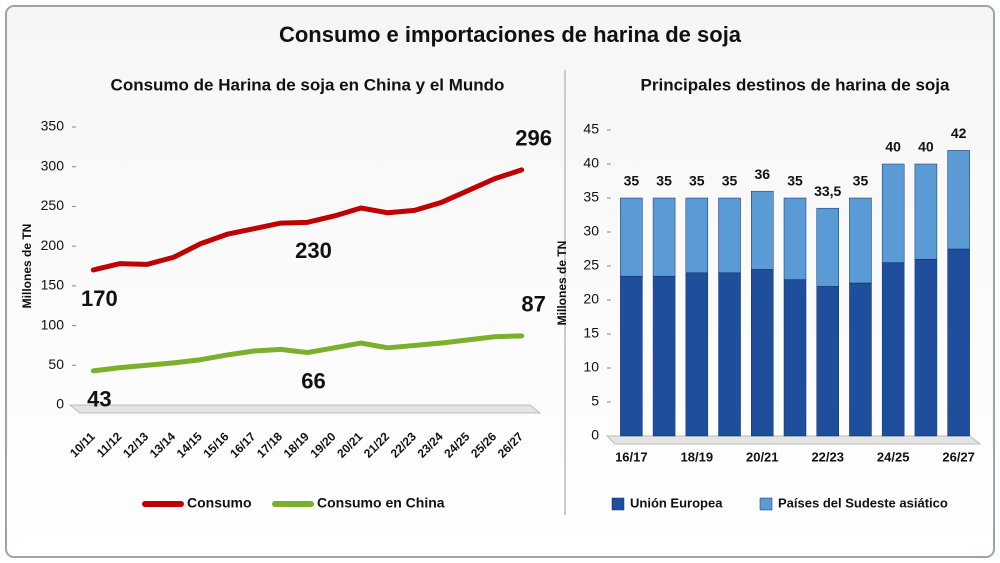 This screenshot has width=1000, height=563. I want to click on y-tick-label: 350, so click(53, 126).